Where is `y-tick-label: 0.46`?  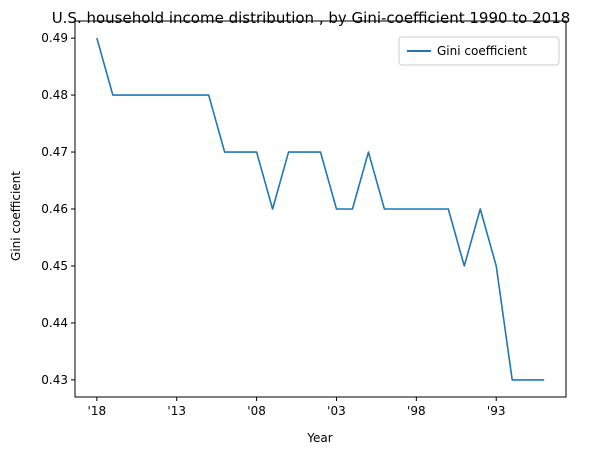
y-tick-label: 0.46 is located at coordinates (54, 209).